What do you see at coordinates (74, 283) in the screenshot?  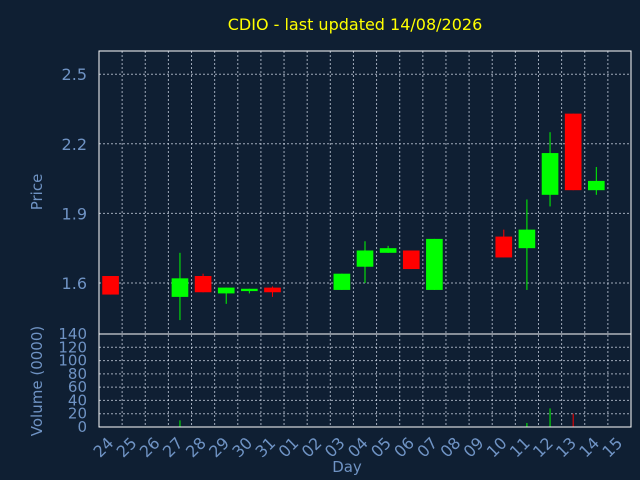 I see `price-tick-label: 1.6` at bounding box center [74, 283].